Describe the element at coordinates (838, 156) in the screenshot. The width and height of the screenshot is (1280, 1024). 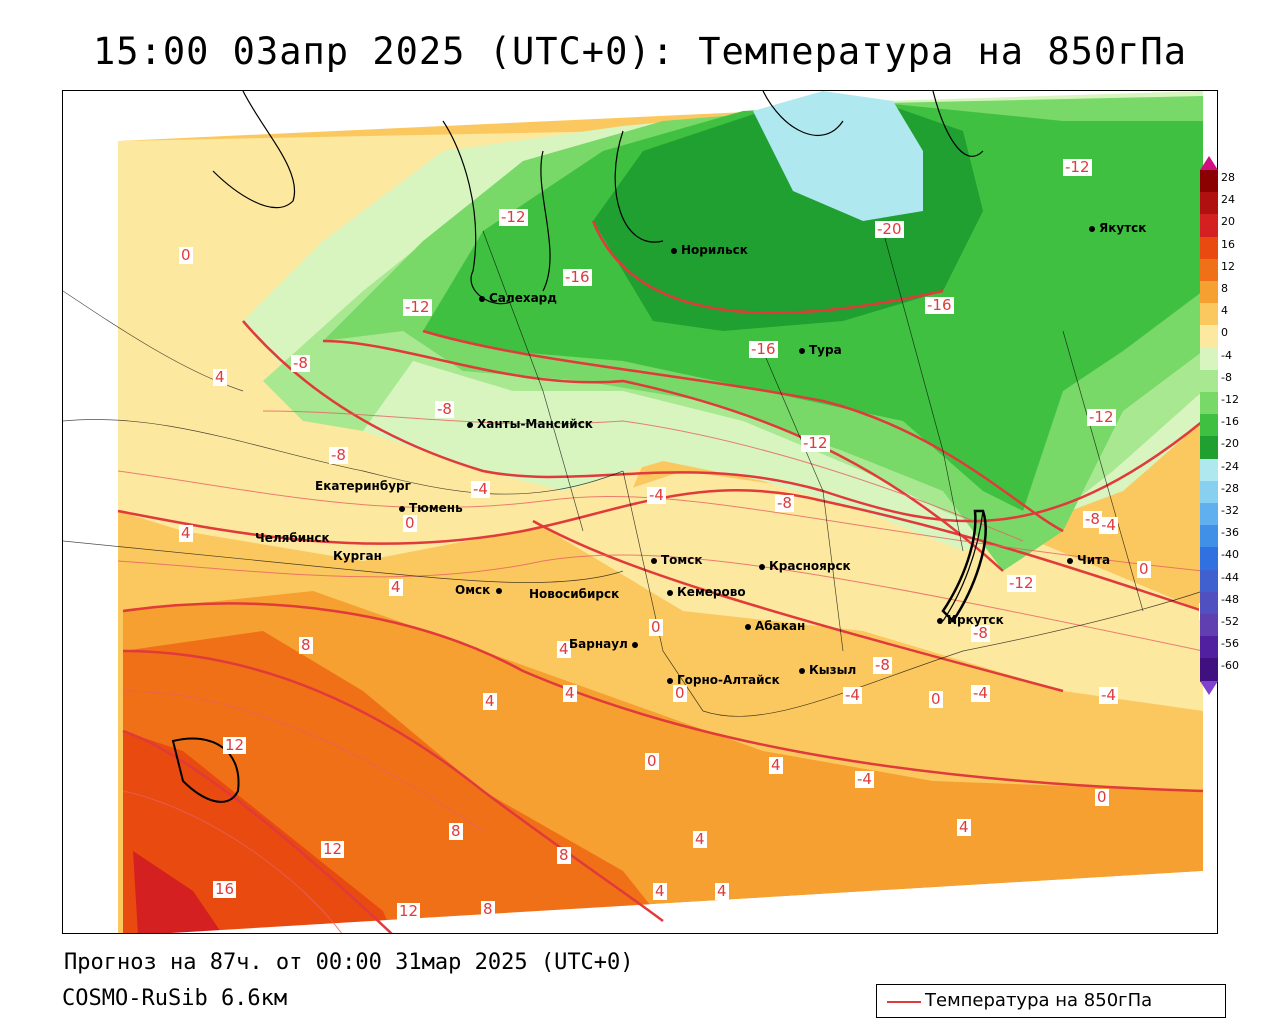
I see `arctic-cold-pocket` at that location.